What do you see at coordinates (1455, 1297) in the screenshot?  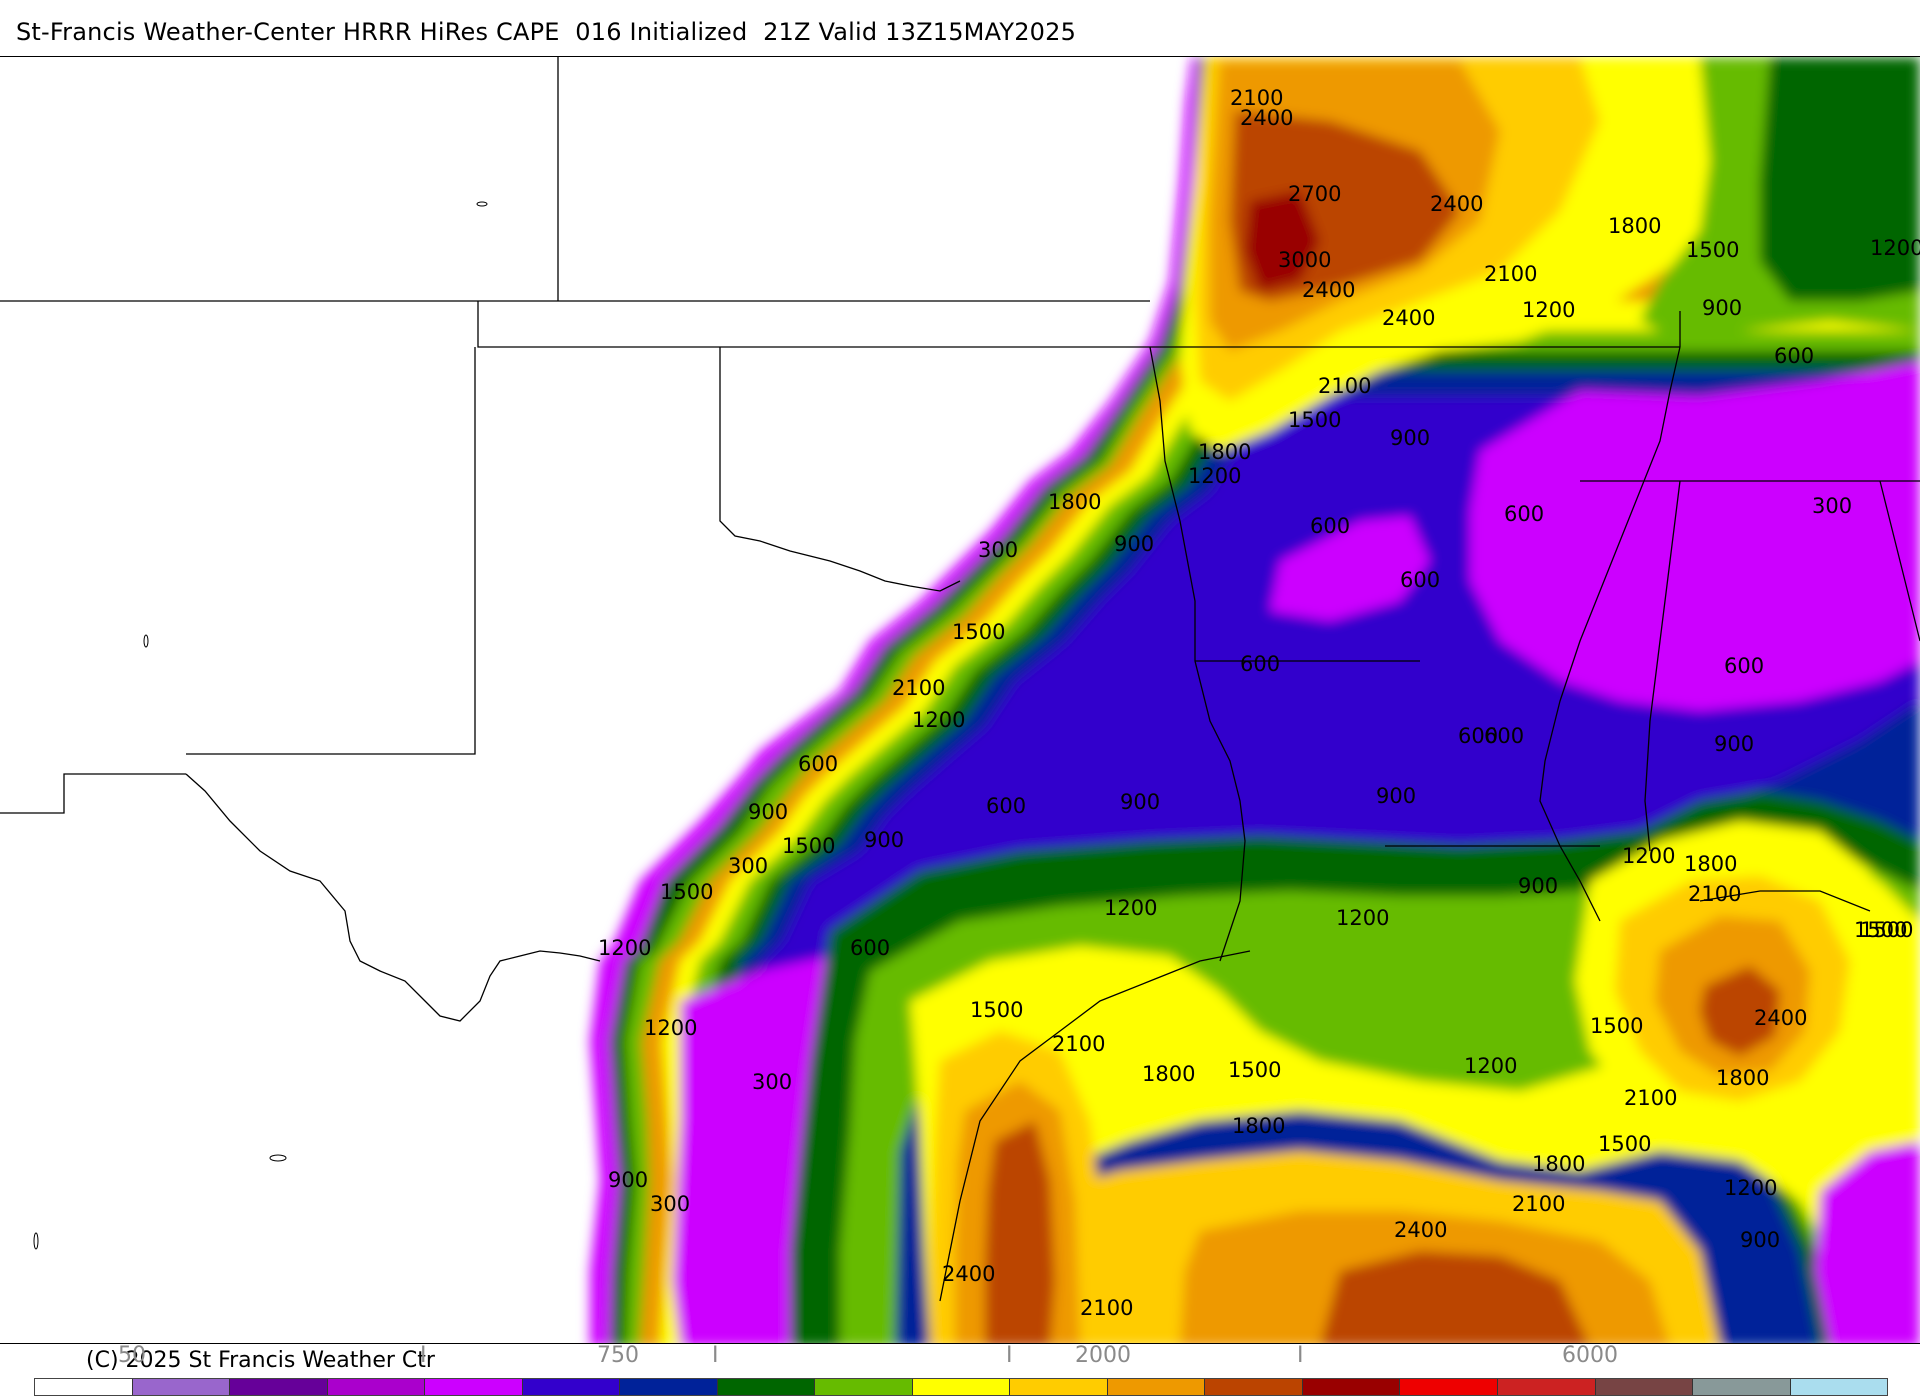 I see `cape-band-red-gulf` at bounding box center [1455, 1297].